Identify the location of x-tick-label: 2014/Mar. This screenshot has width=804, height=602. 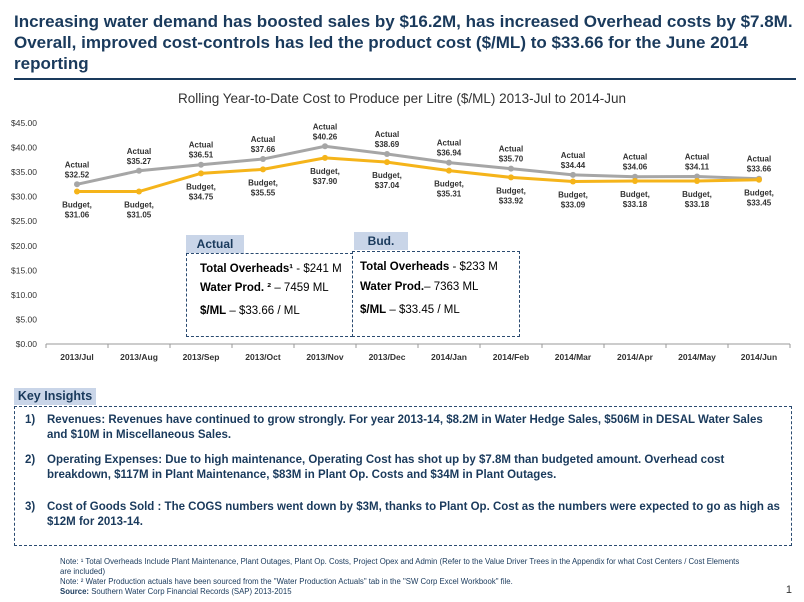
(573, 357).